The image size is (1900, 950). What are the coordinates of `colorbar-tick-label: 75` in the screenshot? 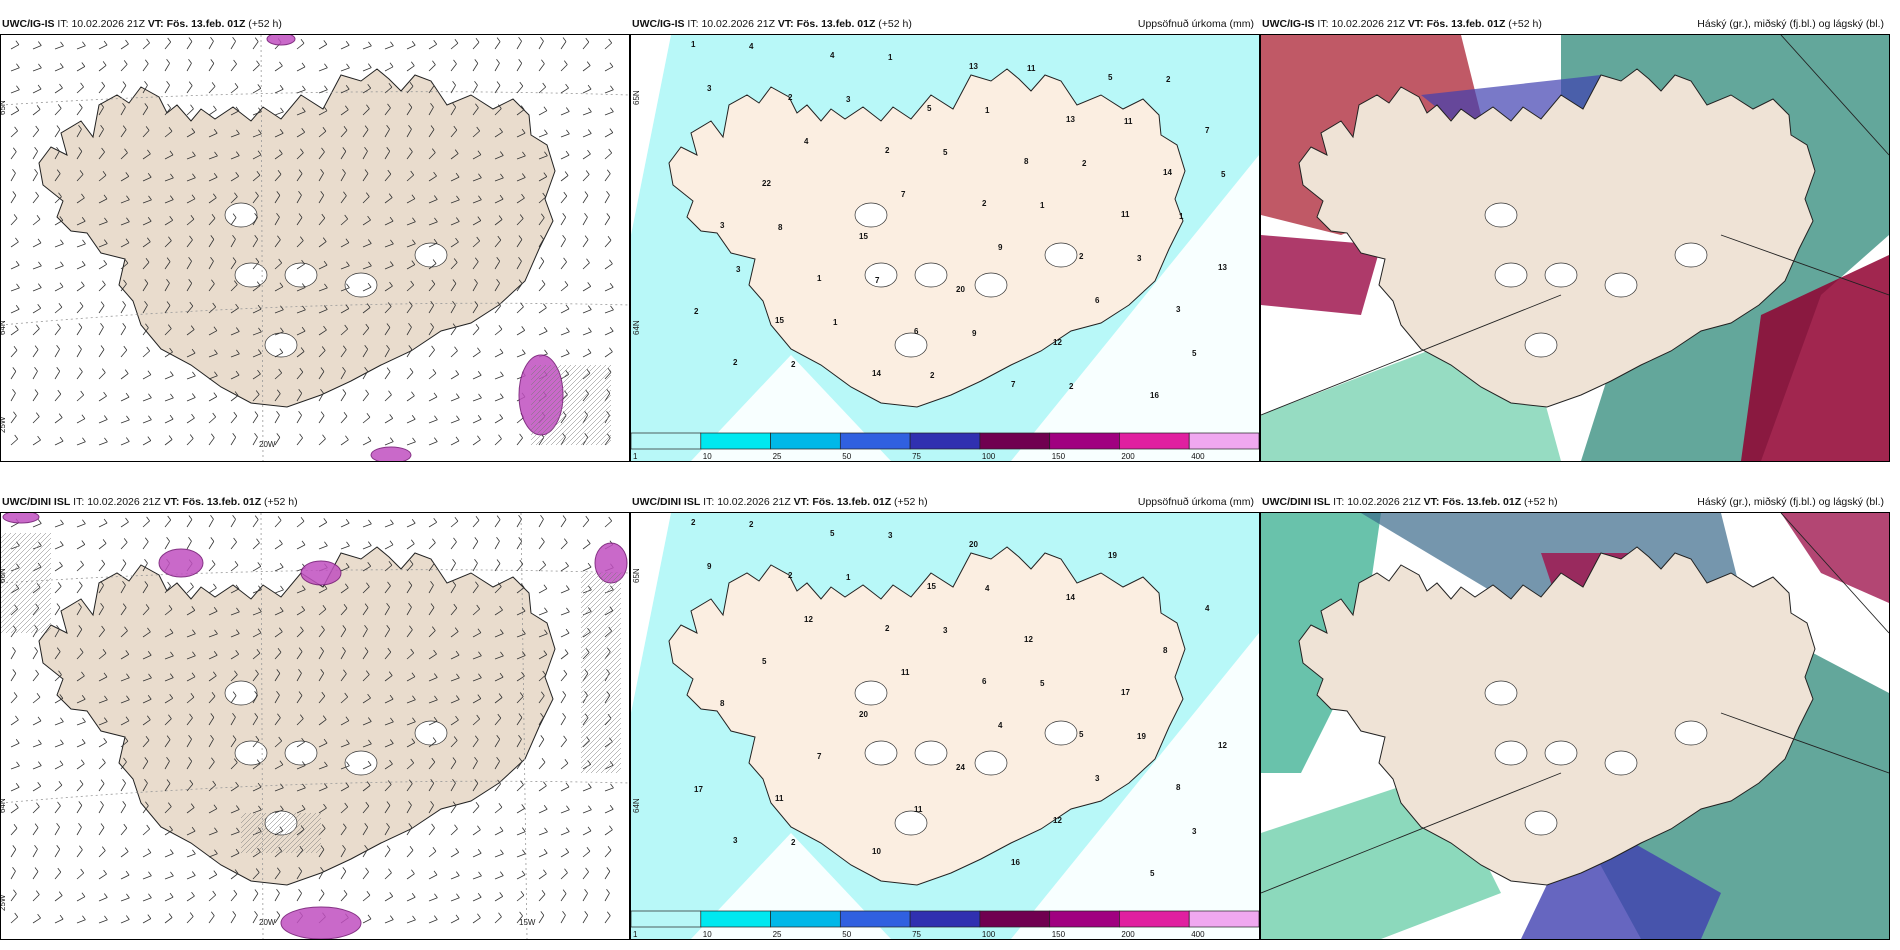 It's located at (916, 456).